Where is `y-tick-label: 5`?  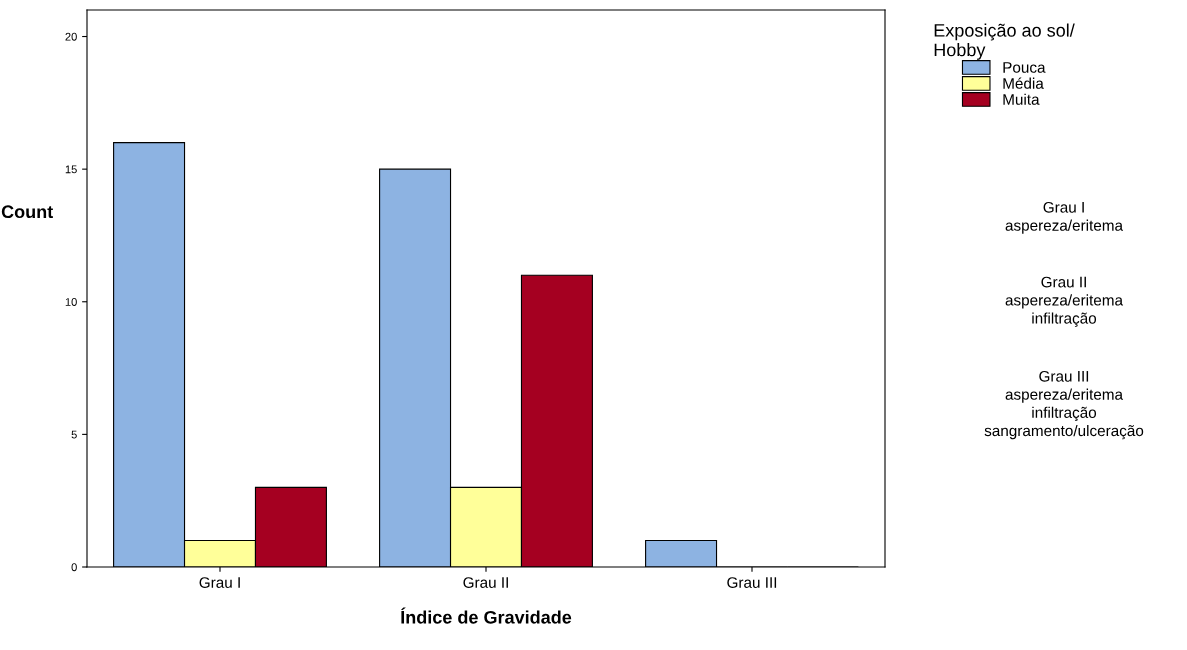
y-tick-label: 5 is located at coordinates (74, 434).